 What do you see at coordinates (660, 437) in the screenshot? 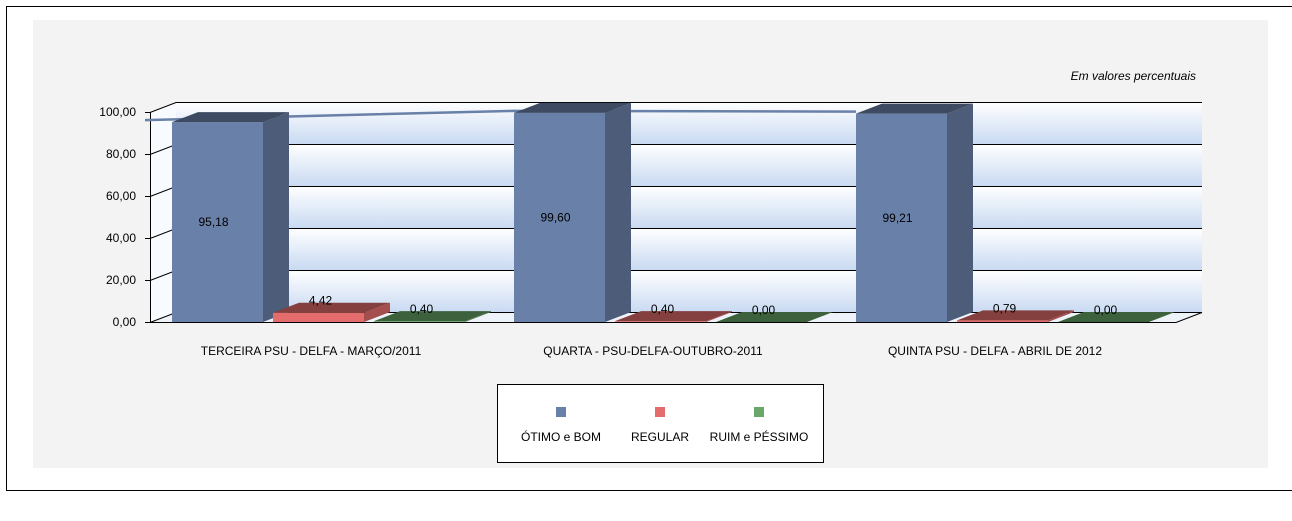
I see `legend-label: REGULAR` at bounding box center [660, 437].